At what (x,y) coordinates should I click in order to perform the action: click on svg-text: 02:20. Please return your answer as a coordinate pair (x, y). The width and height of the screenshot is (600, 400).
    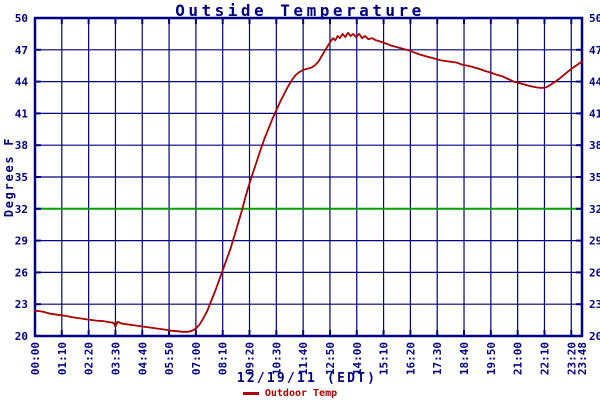
    Looking at the image, I should click on (89, 358).